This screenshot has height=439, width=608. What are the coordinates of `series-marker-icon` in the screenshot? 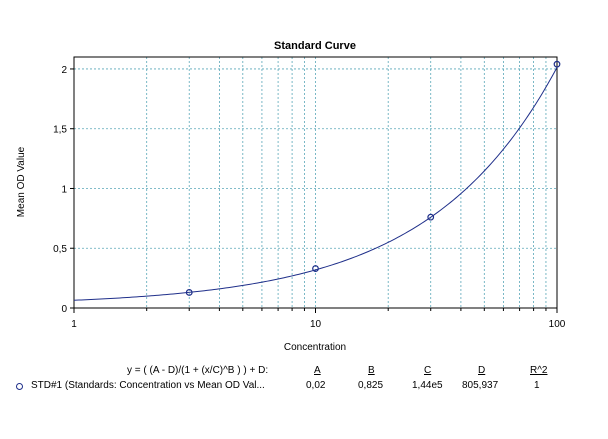 It's located at (19, 386).